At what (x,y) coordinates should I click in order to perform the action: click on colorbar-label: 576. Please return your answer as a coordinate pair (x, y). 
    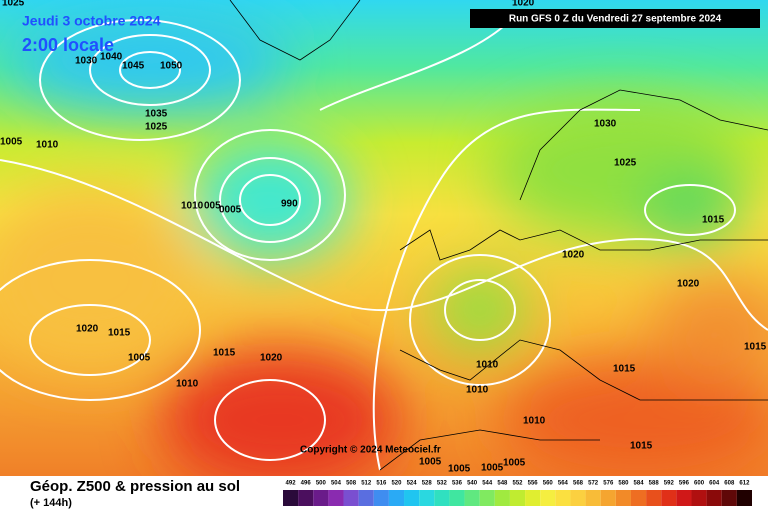
    Looking at the image, I should click on (608, 484).